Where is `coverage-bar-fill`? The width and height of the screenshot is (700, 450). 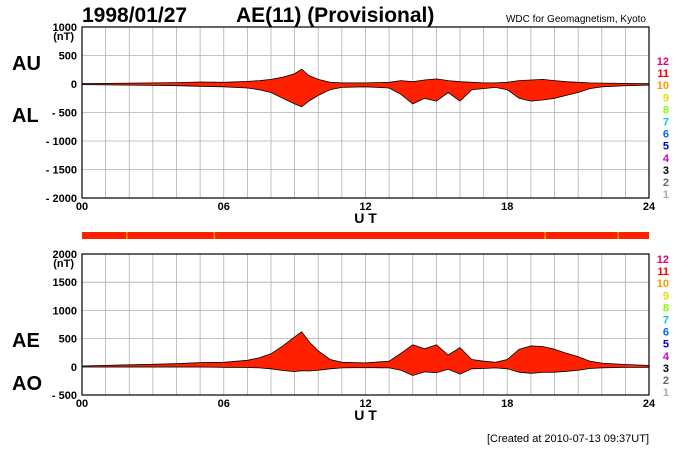 coverage-bar-fill is located at coordinates (365, 235).